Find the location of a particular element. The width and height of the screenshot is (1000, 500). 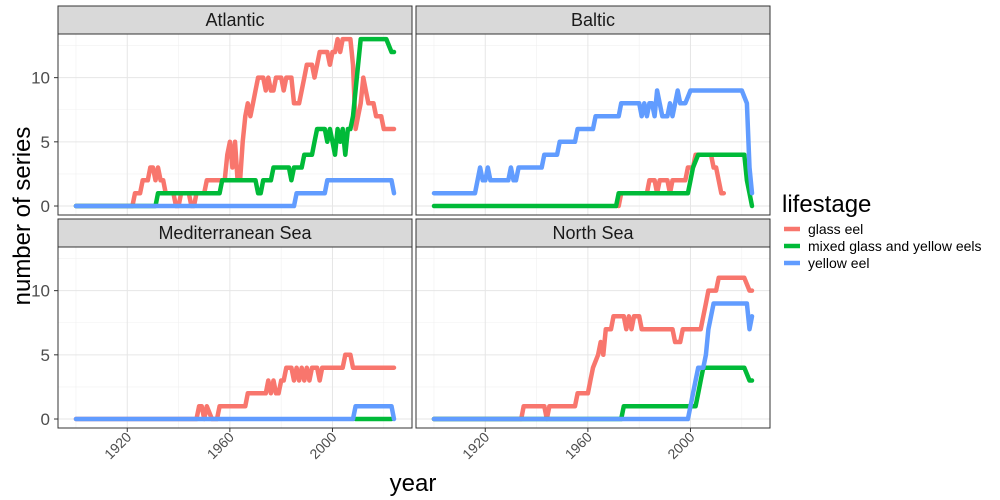

strip-mediterranean-sea is located at coordinates (235, 233).